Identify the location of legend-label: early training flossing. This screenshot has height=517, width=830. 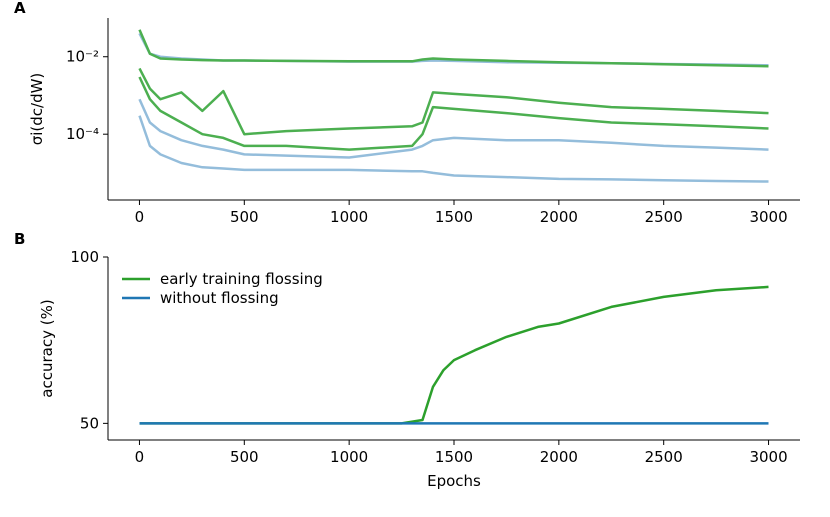
(241, 279).